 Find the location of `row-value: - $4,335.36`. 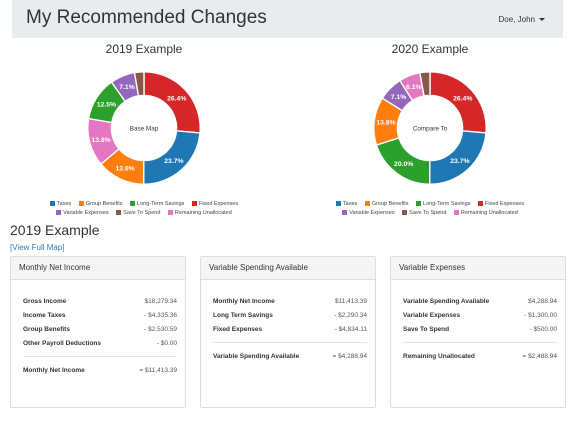

row-value: - $4,335.36 is located at coordinates (160, 315).